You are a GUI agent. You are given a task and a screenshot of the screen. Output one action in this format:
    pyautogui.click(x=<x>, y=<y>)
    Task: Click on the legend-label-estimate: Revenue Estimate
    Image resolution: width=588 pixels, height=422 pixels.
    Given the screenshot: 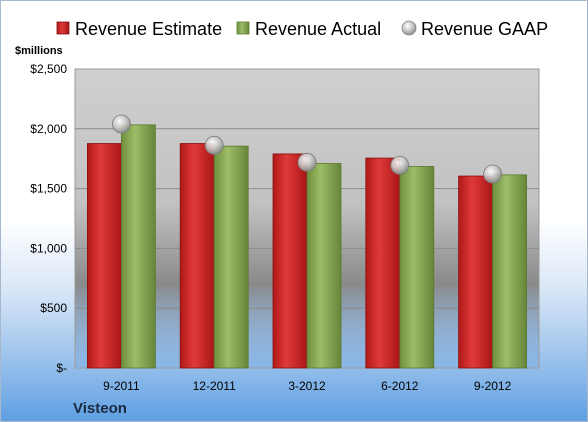 What is the action you would take?
    pyautogui.click(x=148, y=29)
    